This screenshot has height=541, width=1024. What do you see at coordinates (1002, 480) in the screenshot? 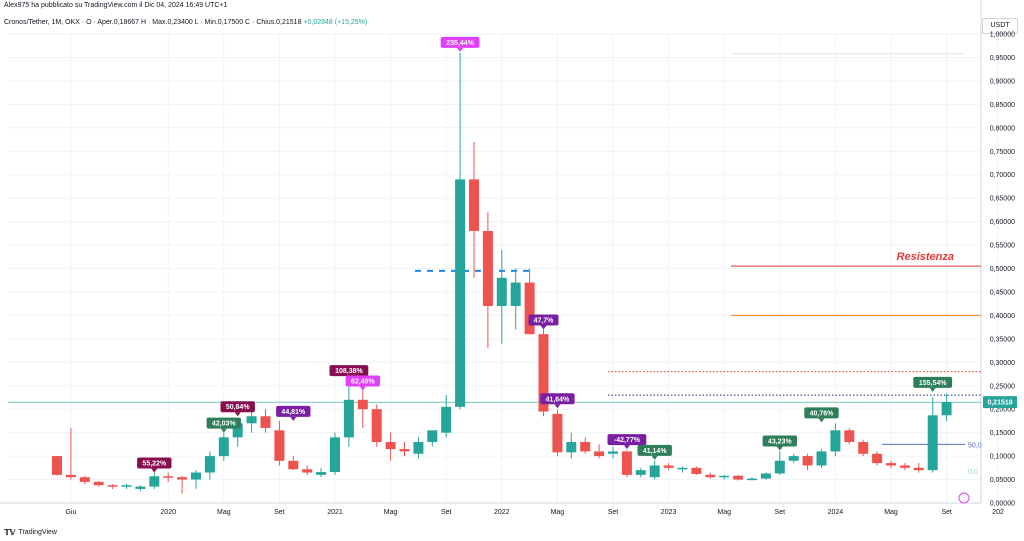
I see `price-tick-label: 0,05000` at bounding box center [1002, 480].